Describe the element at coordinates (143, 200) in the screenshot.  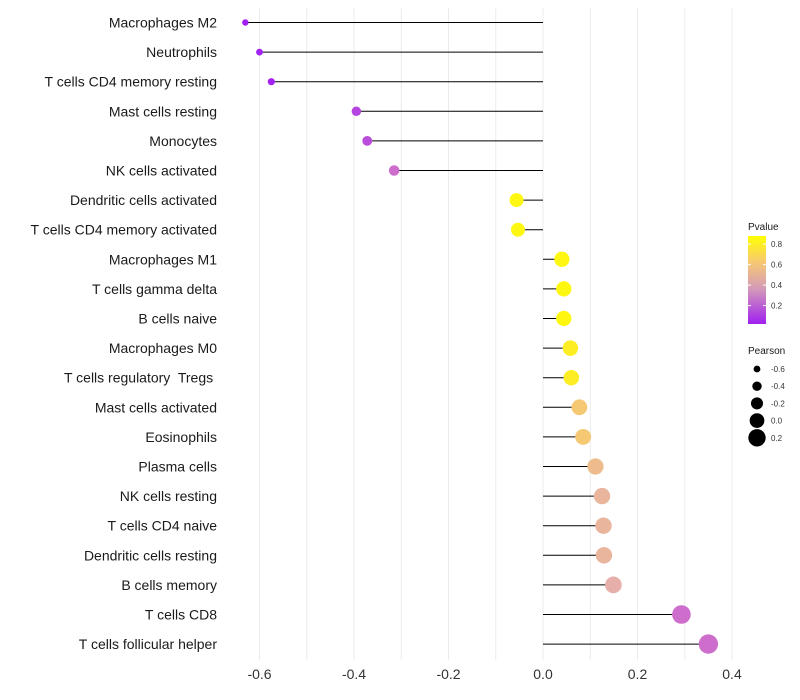
I see `category-label: Dendritic cells activated` at that location.